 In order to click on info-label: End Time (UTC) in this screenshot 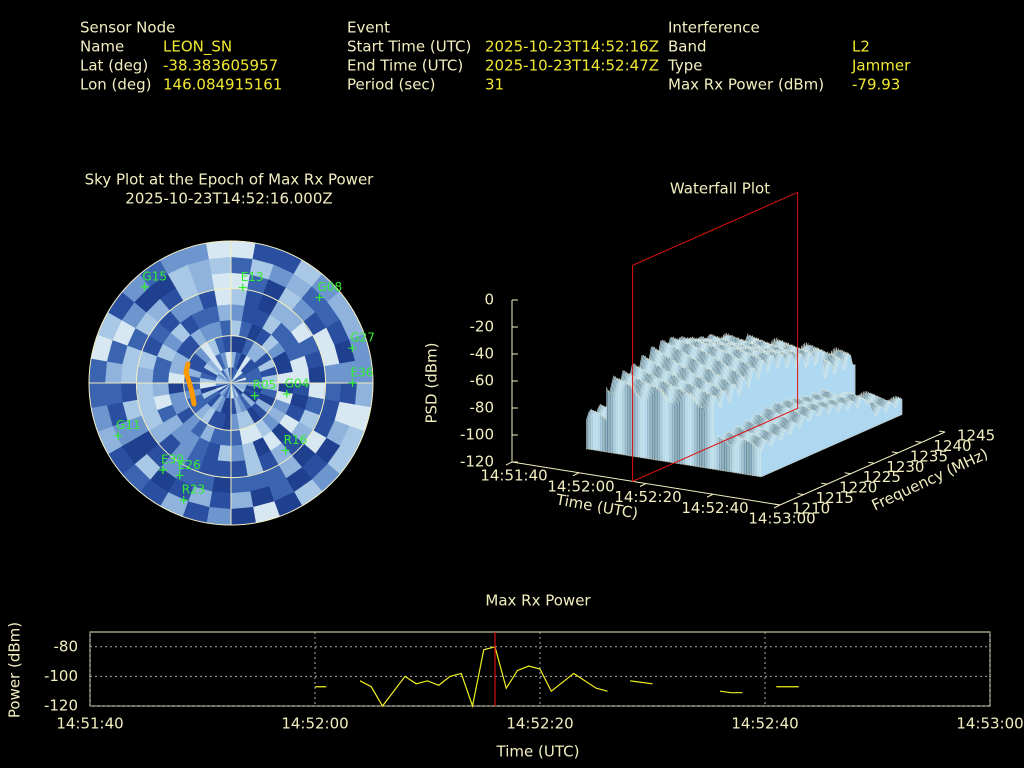, I will do `click(405, 66)`.